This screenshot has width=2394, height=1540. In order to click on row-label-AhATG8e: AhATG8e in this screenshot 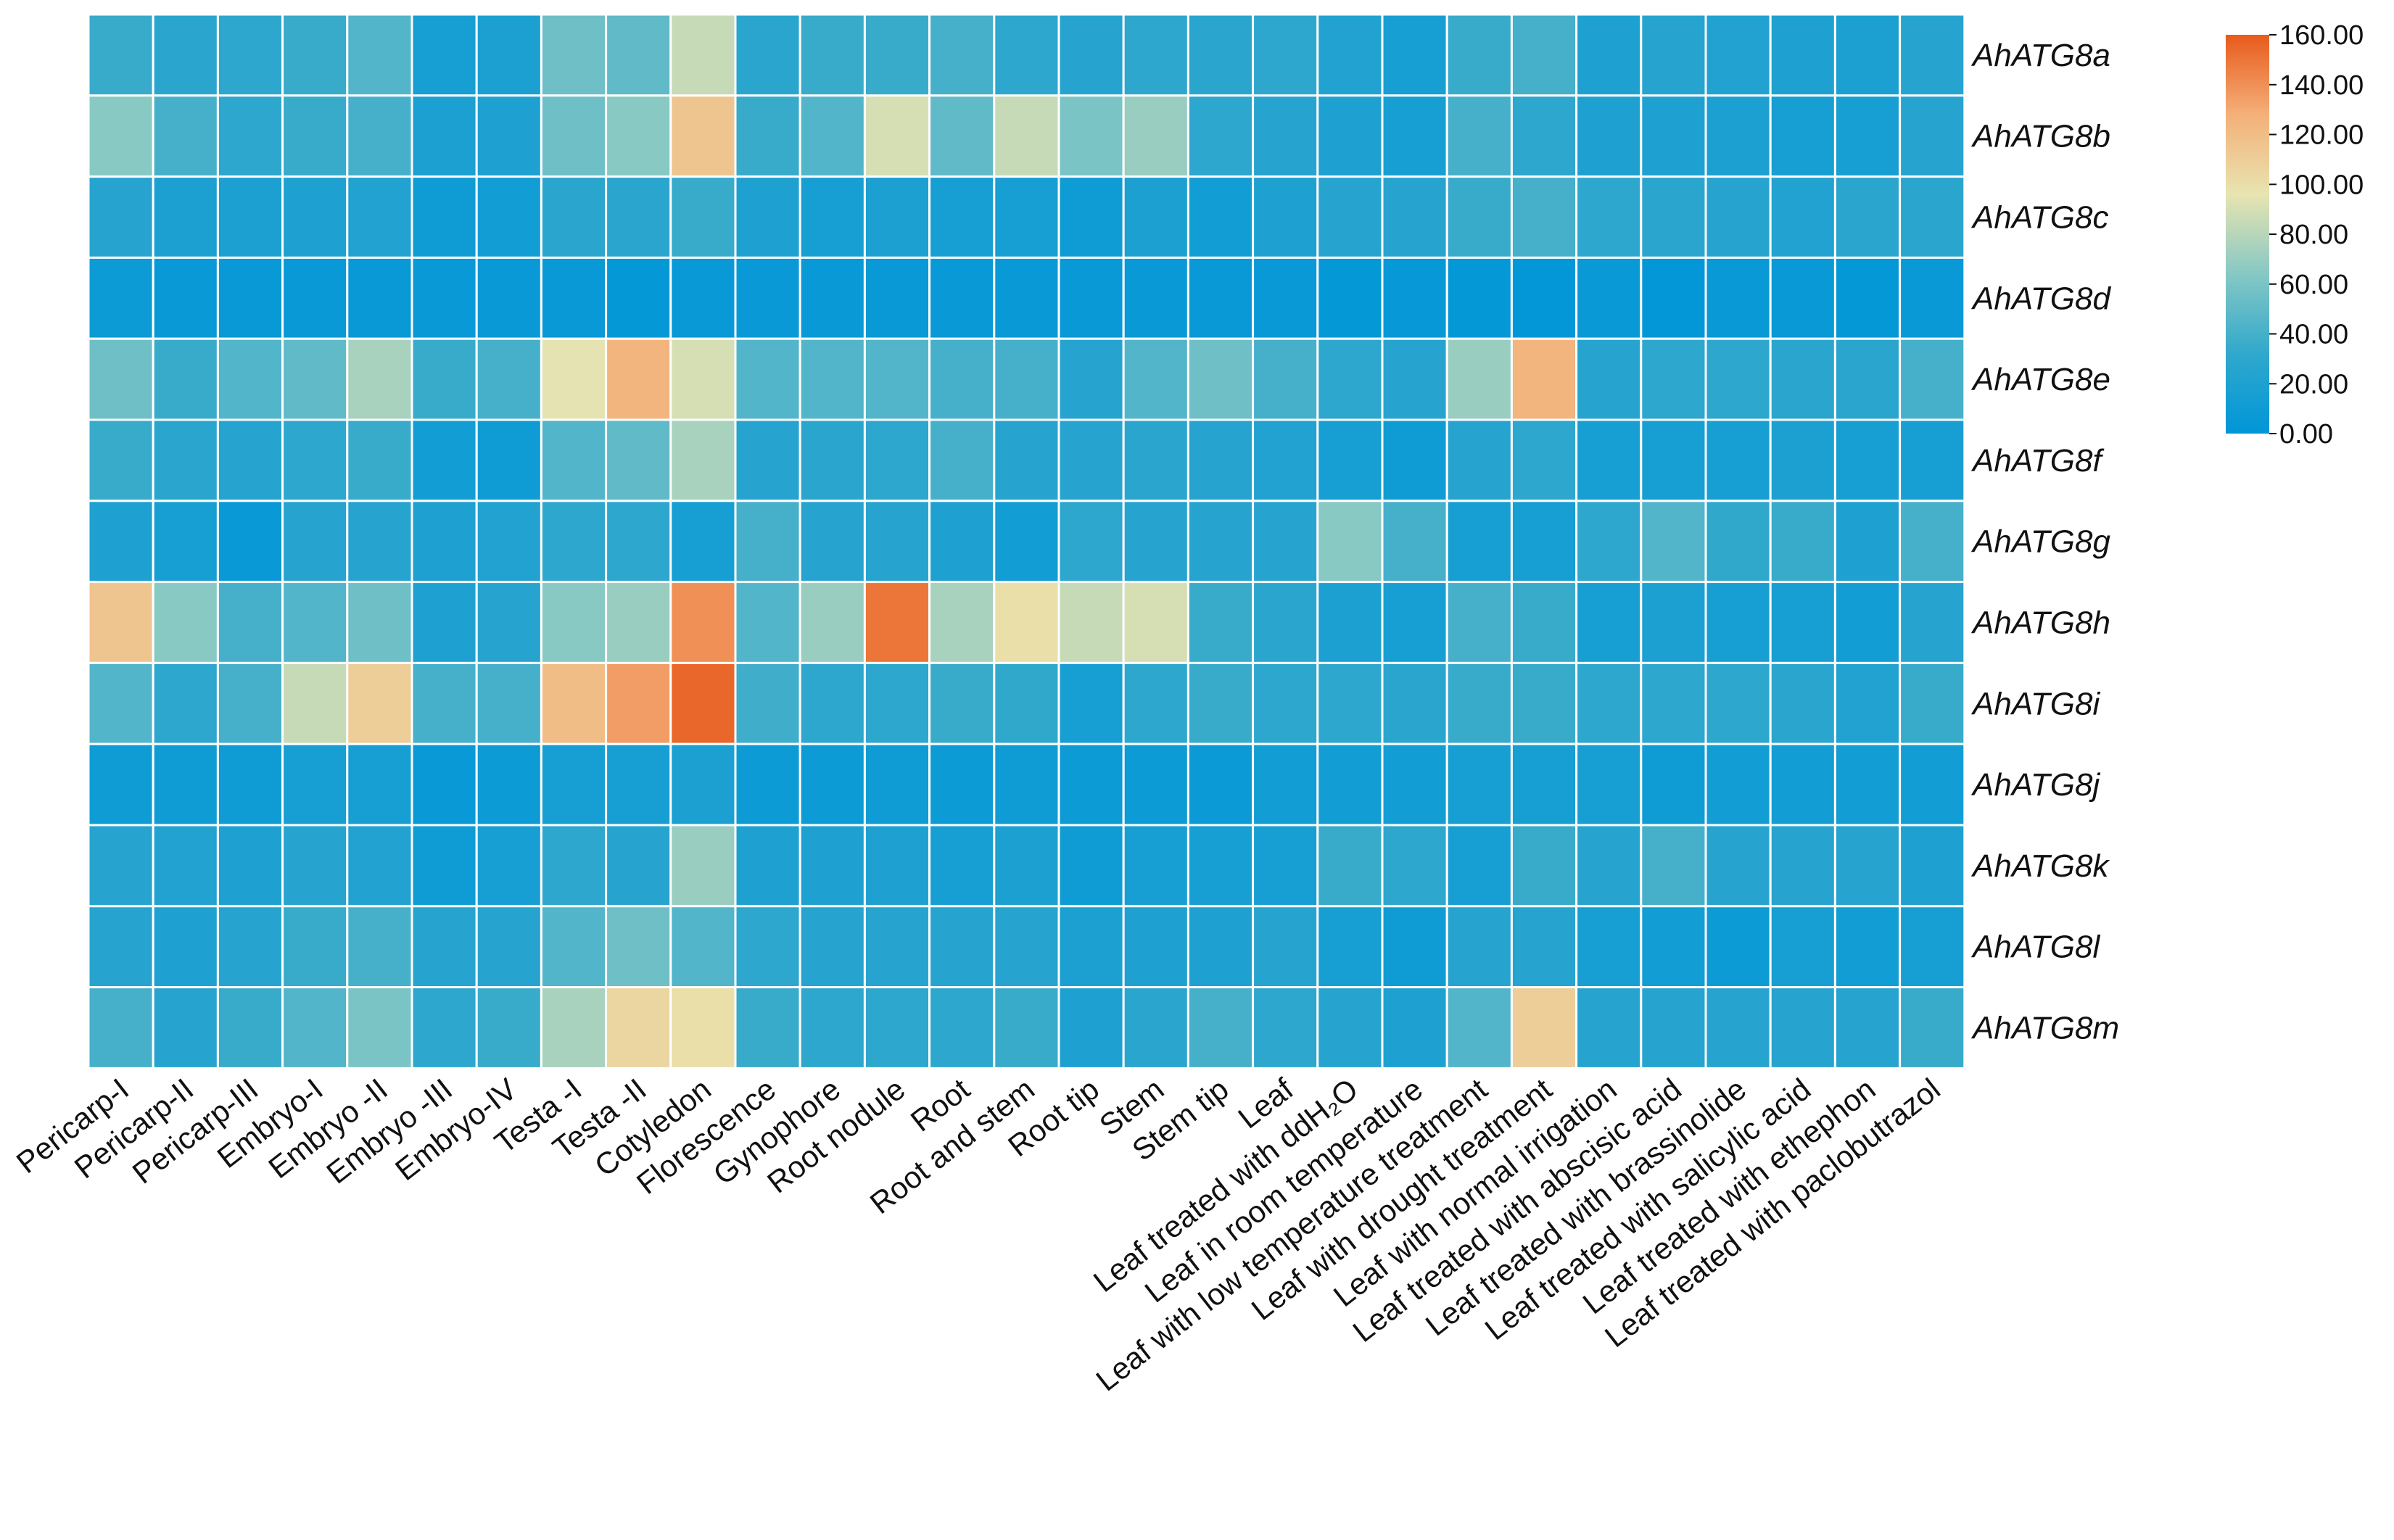, I will do `click(2040, 379)`.